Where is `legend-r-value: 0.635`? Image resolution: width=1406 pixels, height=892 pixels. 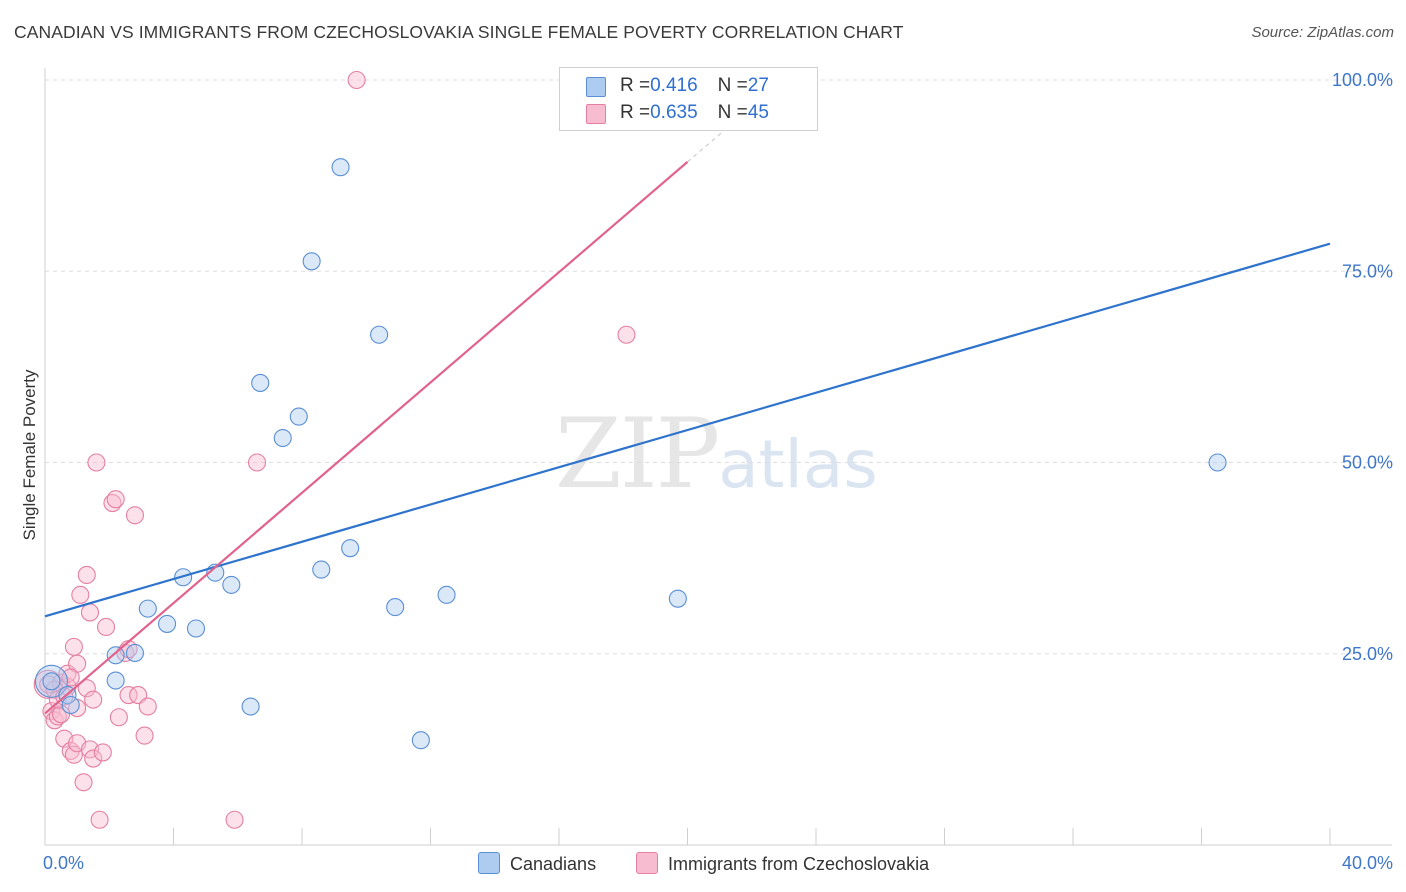 legend-r-value: 0.635 is located at coordinates (674, 112).